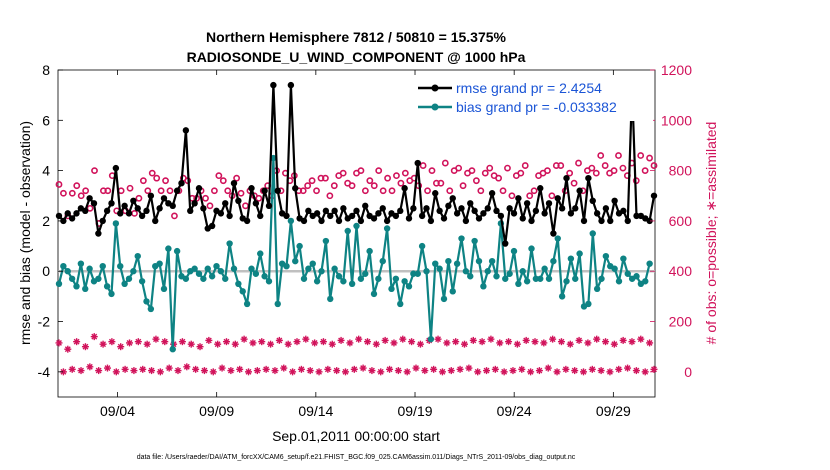 This screenshot has height=470, width=830. Describe the element at coordinates (681, 171) in the screenshot. I see `right-y-tick-label: 800` at that location.